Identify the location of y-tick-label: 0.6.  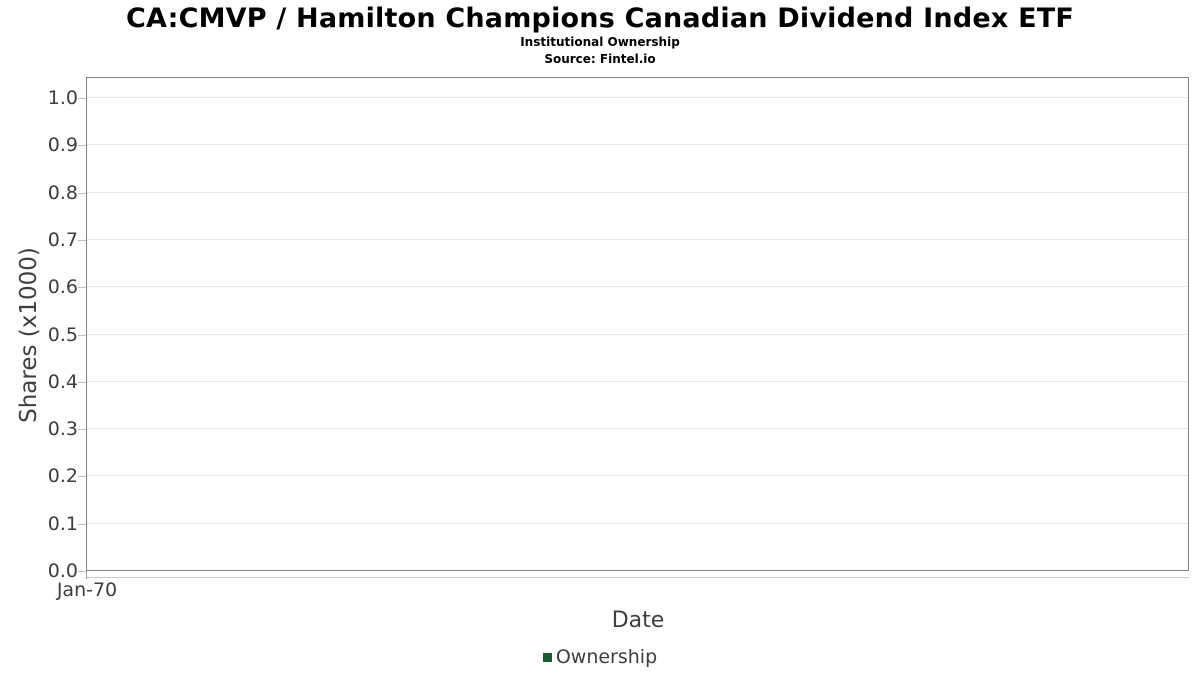
(62, 287).